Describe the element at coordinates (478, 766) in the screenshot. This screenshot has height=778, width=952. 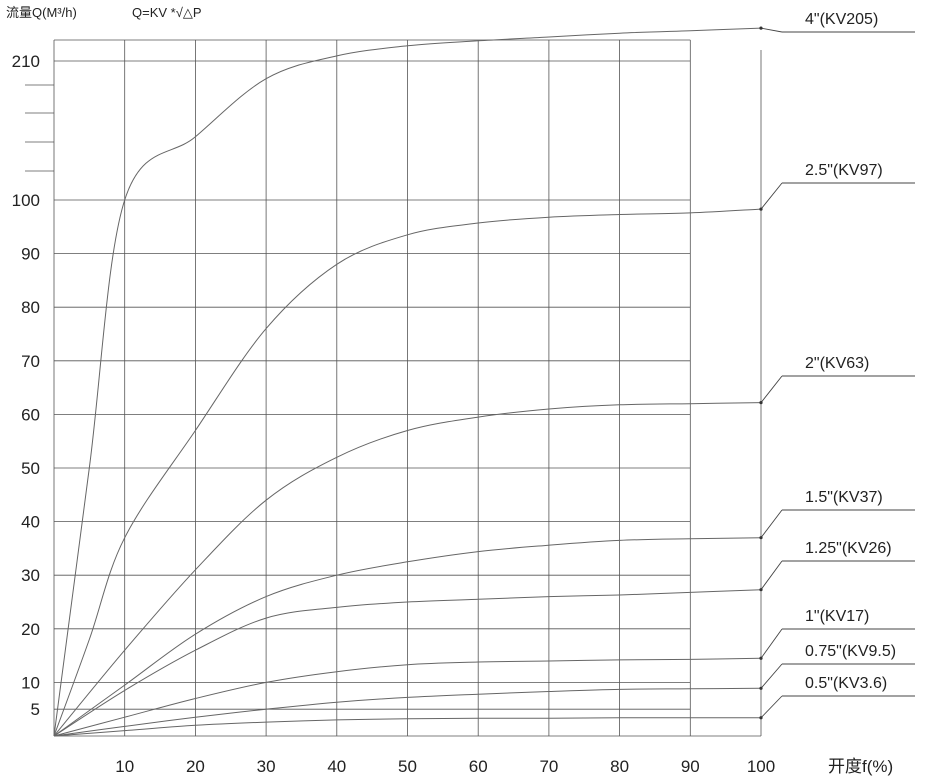
I see `x-tick-label: 60` at that location.